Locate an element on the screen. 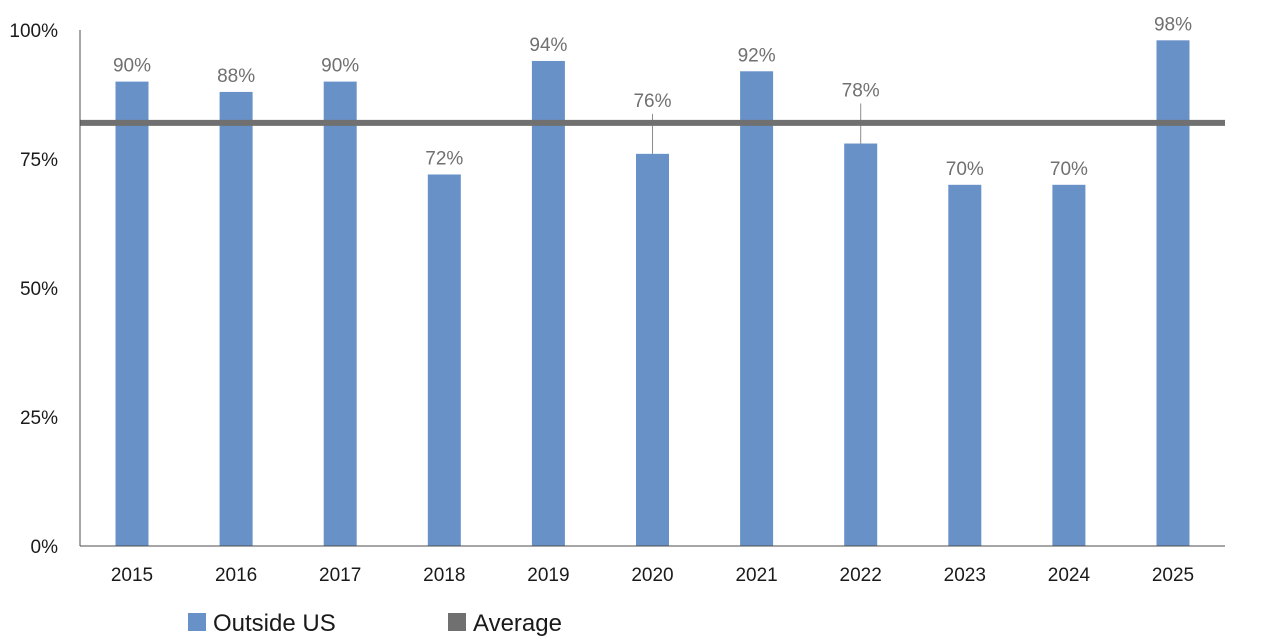 This screenshot has width=1280, height=641. y-tick-label: 25% is located at coordinates (39, 418).